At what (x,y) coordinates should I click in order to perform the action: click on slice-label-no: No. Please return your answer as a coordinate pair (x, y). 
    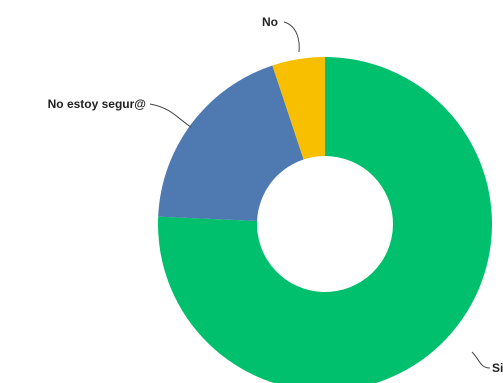
    Looking at the image, I should click on (270, 22).